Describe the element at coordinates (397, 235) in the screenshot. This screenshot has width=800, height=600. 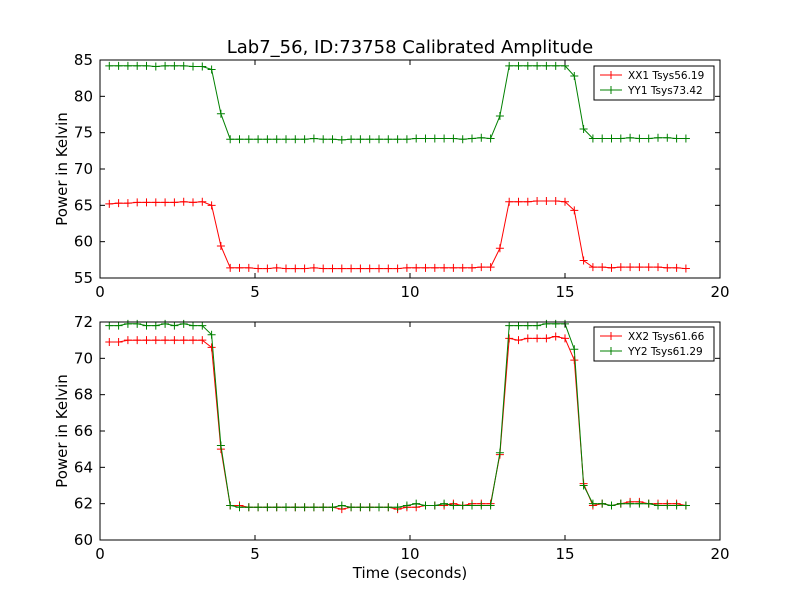
I see `series-line` at that location.